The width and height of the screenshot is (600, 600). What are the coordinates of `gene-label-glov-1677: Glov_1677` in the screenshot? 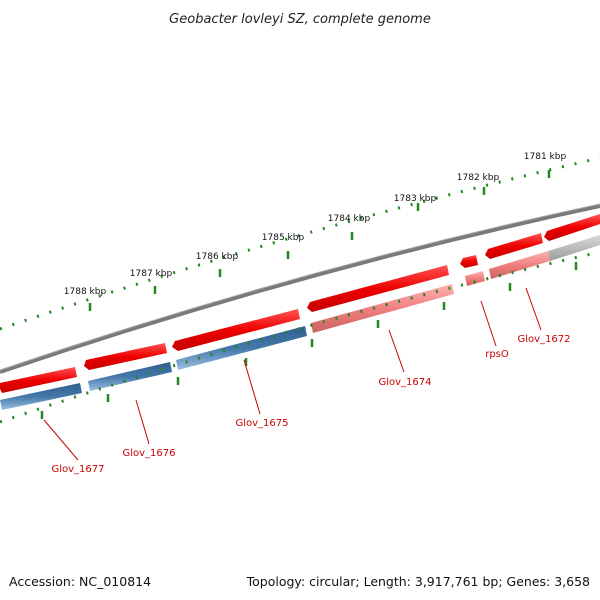 It's located at (77, 469).